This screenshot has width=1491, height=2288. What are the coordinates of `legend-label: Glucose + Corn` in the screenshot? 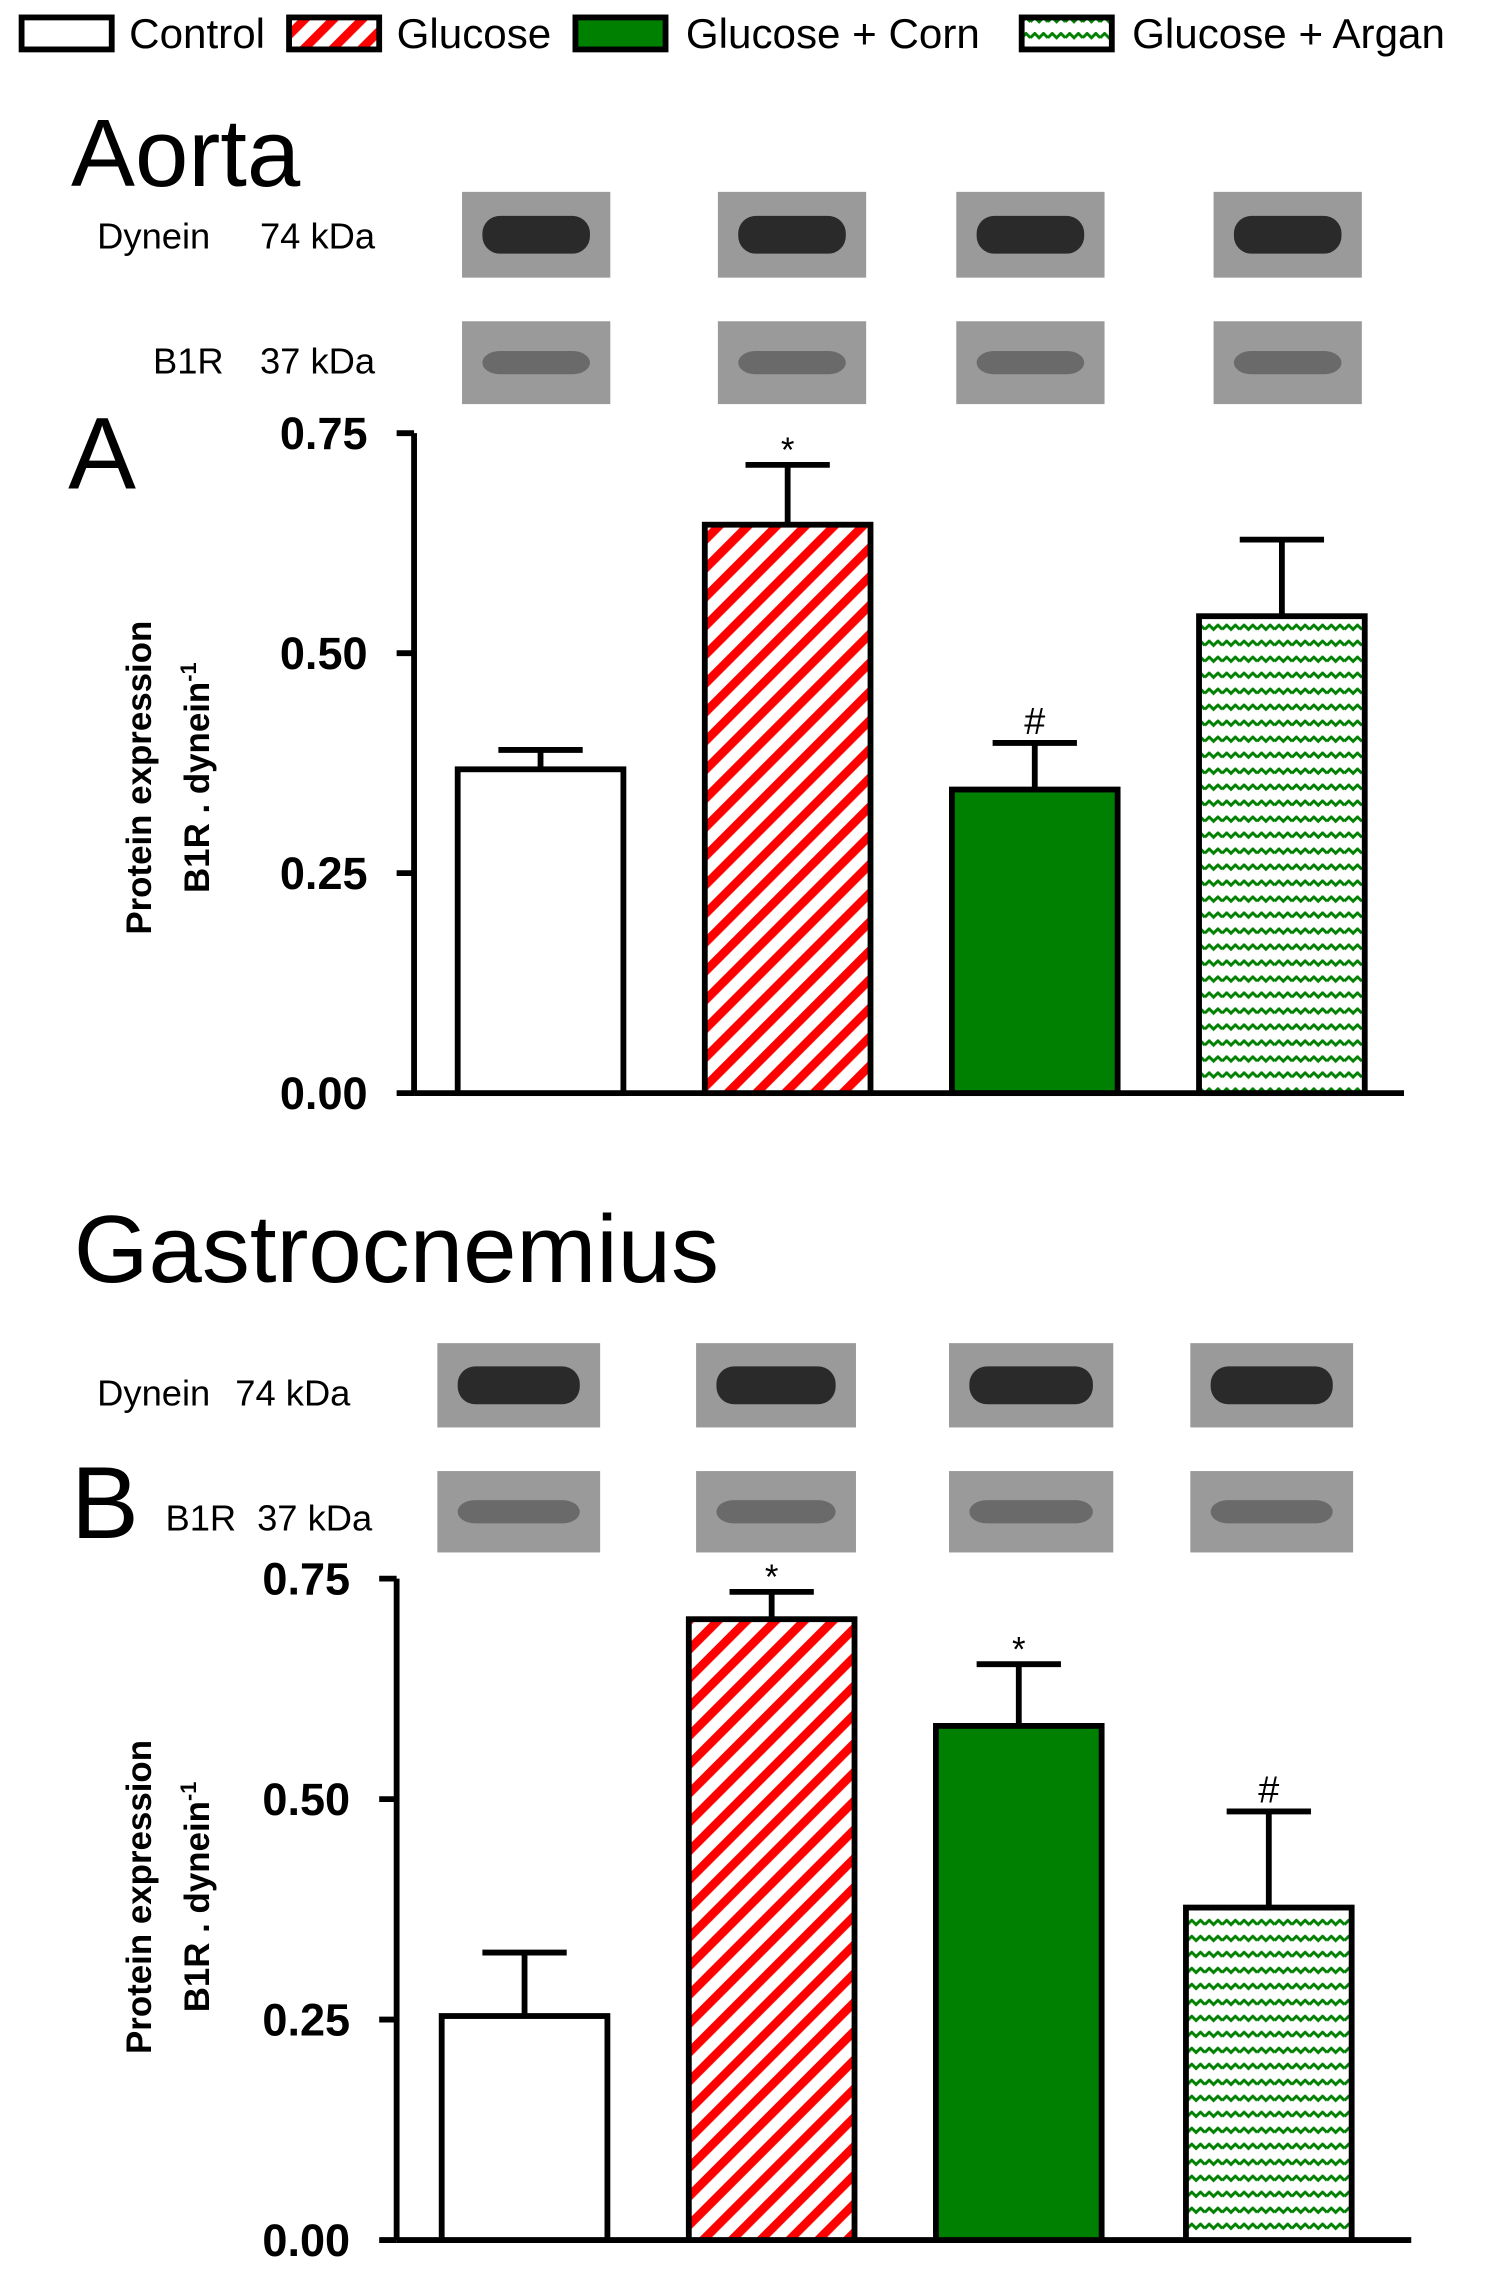 It's located at (833, 33).